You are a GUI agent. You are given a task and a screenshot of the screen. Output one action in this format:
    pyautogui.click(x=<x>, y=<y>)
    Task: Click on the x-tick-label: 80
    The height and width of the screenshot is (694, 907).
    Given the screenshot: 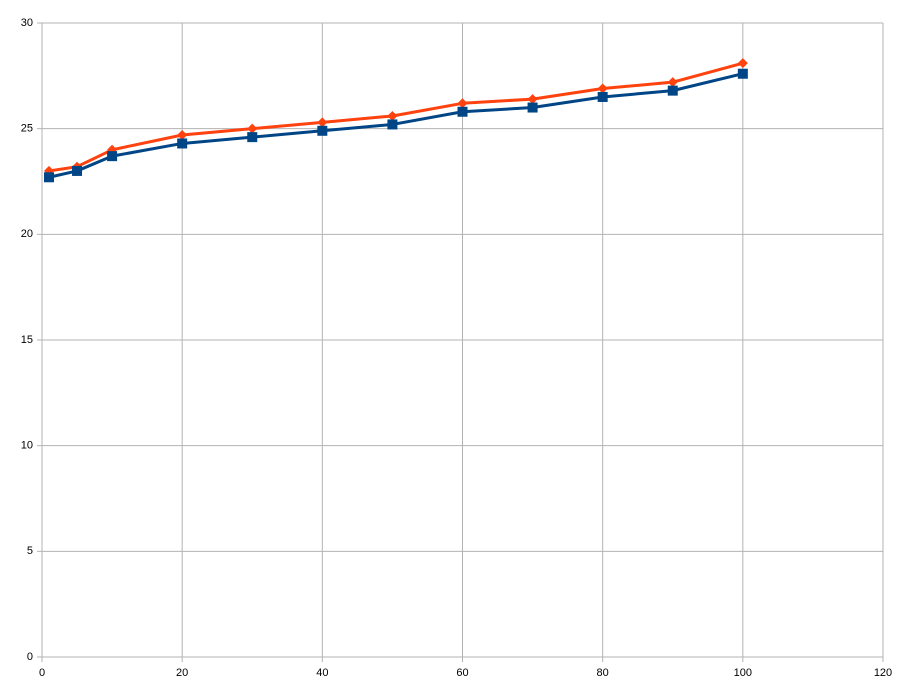 What is the action you would take?
    pyautogui.click(x=603, y=673)
    